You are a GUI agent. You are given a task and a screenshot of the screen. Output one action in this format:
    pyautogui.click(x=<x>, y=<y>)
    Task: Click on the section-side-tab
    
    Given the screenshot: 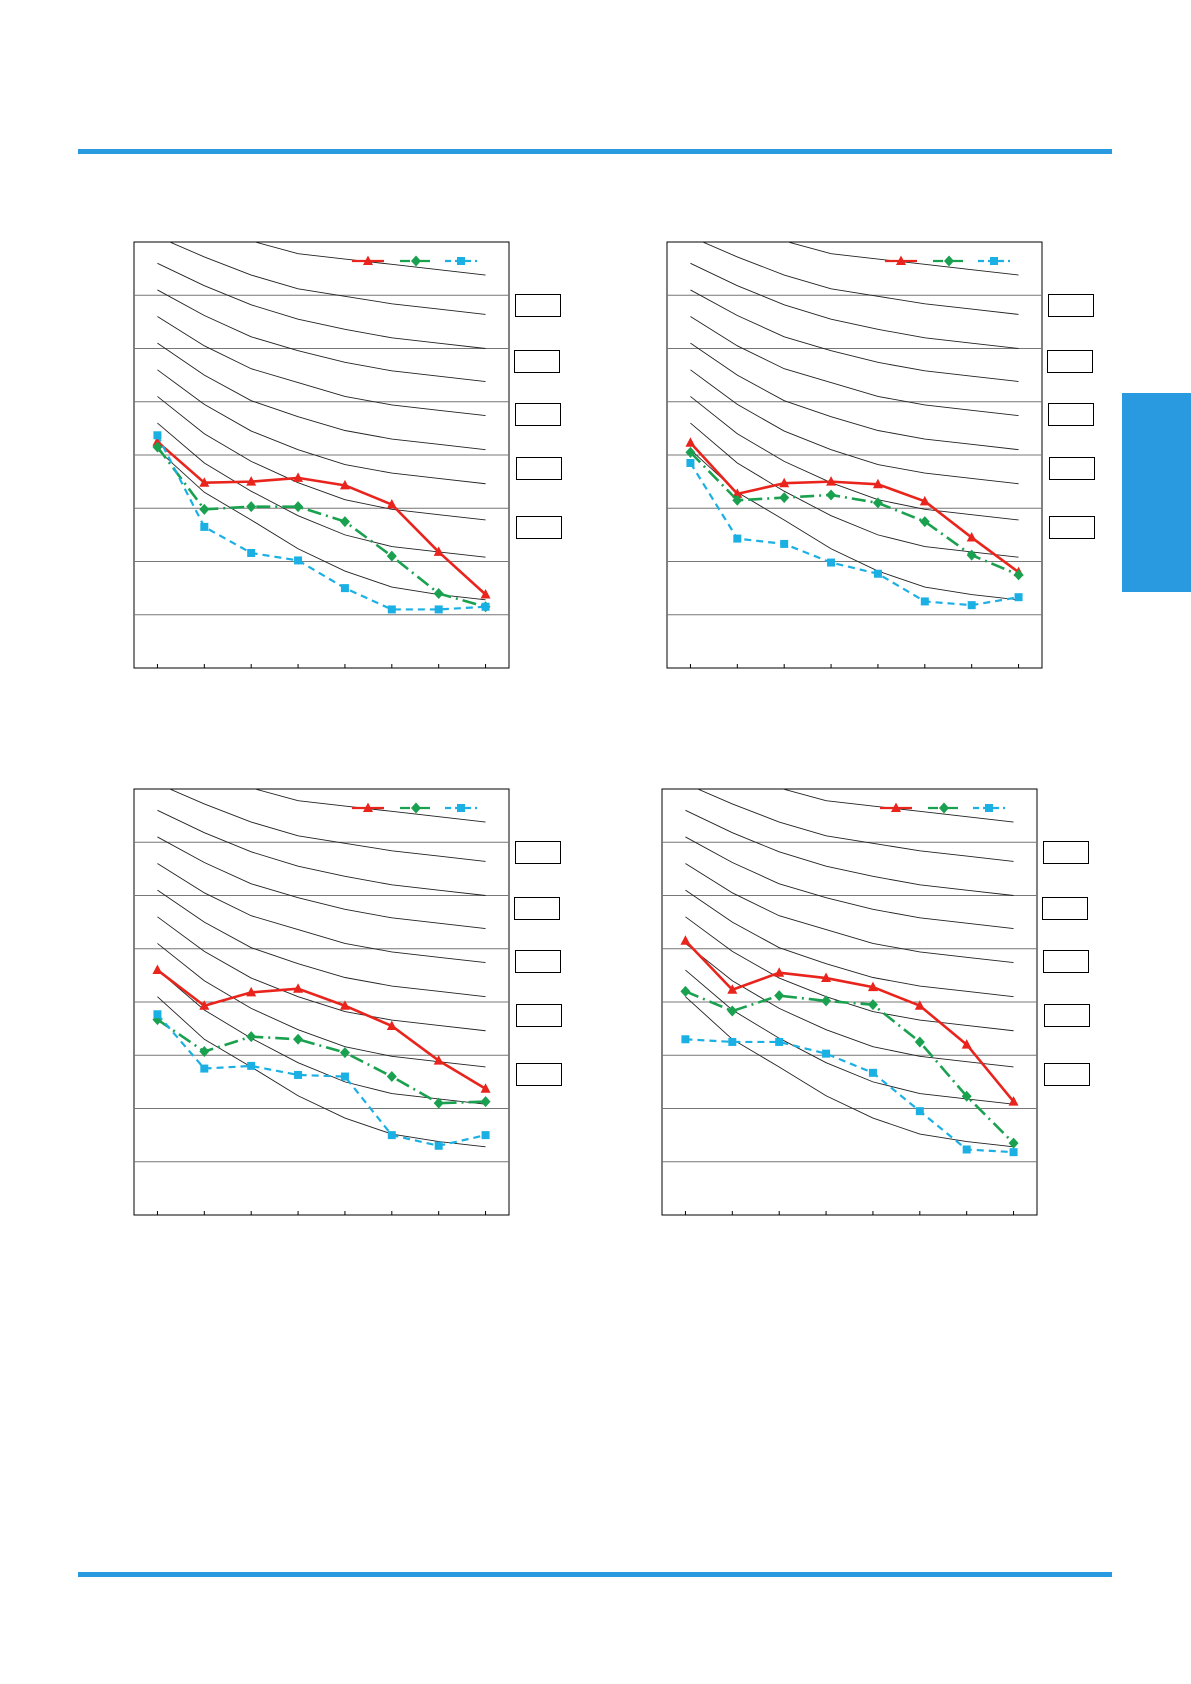 What is the action you would take?
    pyautogui.click(x=1156, y=492)
    